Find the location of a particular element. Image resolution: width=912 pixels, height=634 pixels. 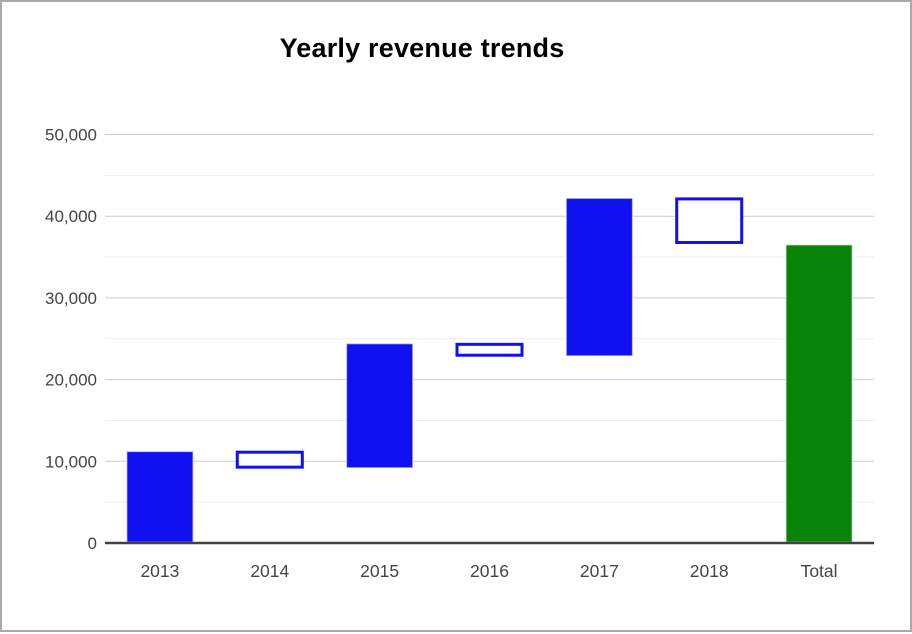

x-axis-category-label: 2018 is located at coordinates (709, 571).